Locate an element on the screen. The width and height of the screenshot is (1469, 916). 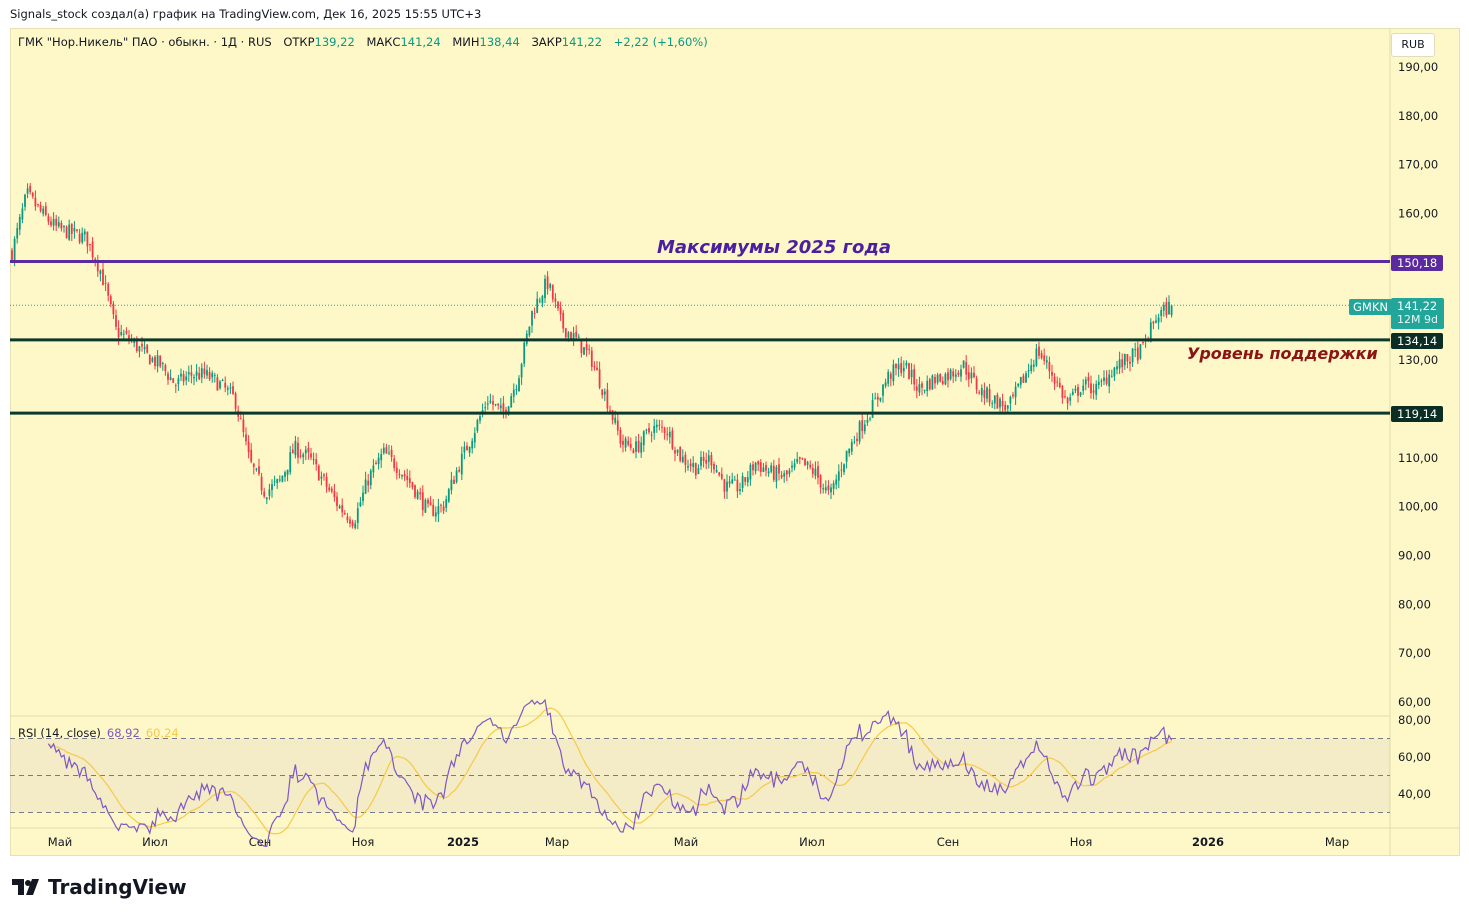
time-tick-label: Май is located at coordinates (60, 842).